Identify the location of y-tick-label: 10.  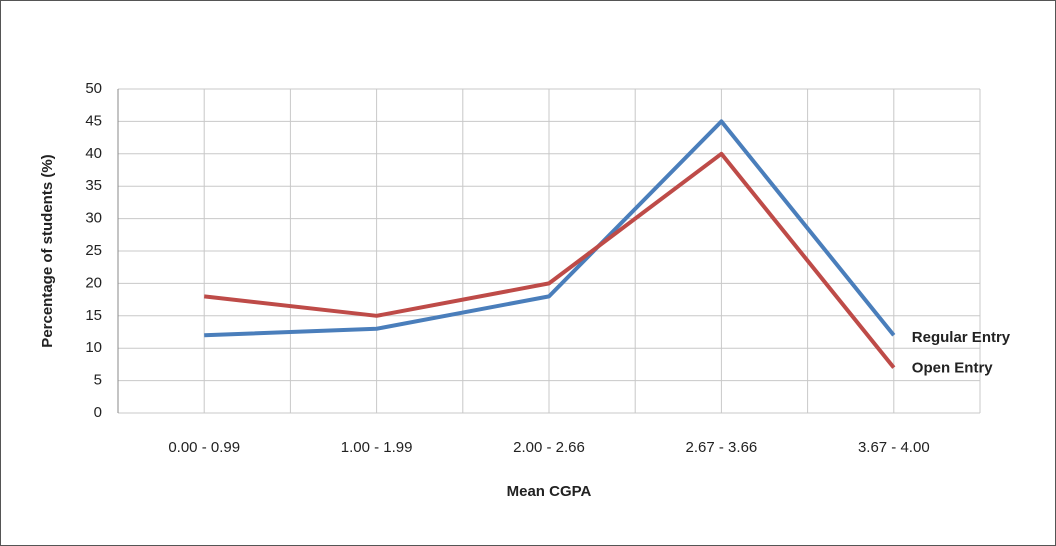
(93, 347).